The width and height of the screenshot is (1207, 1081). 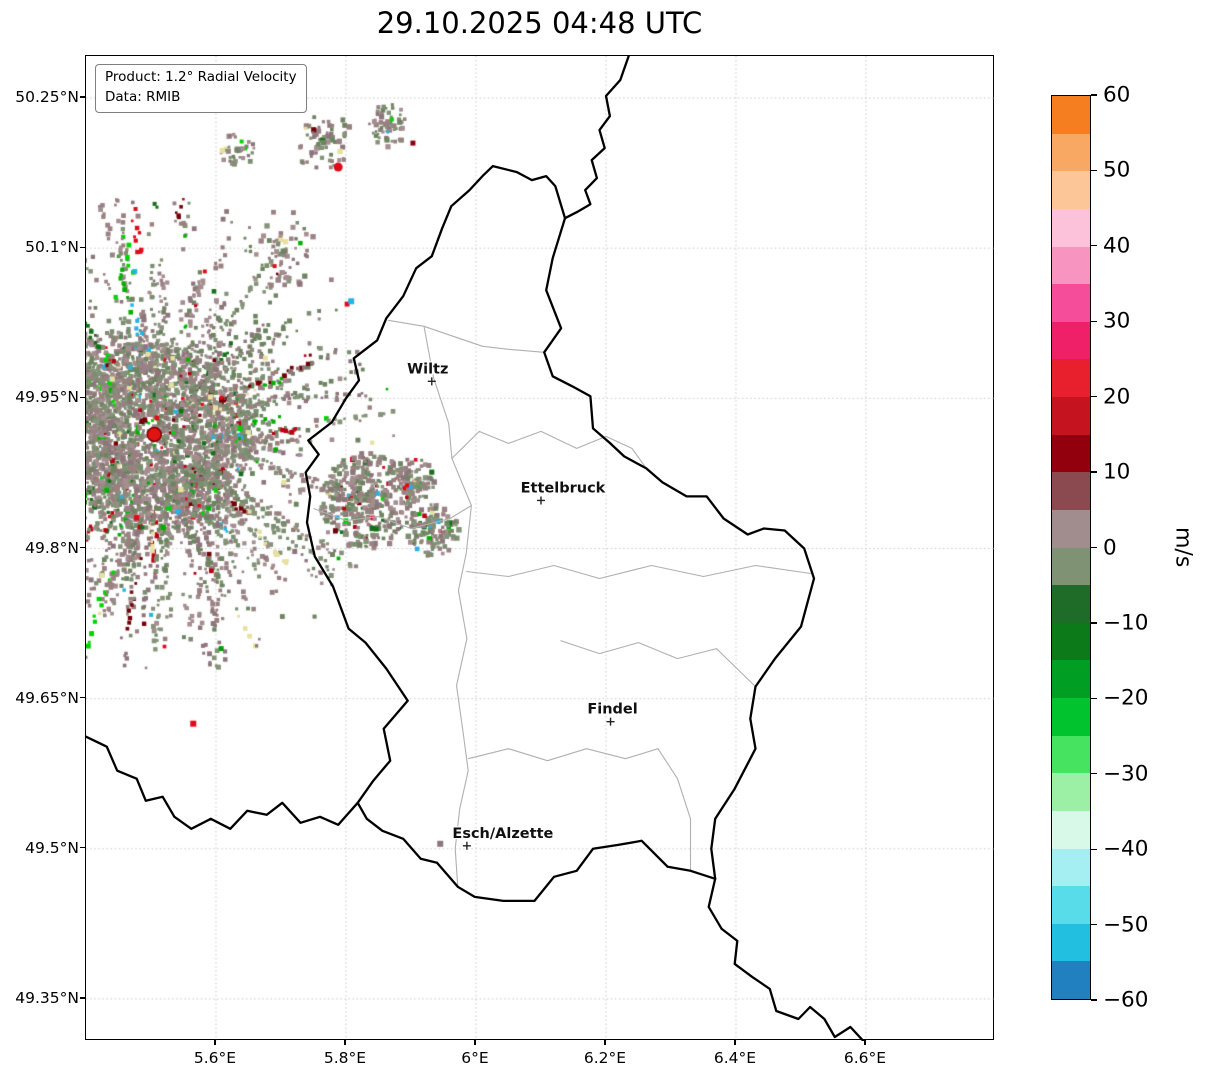 What do you see at coordinates (1183, 547) in the screenshot?
I see `colorbar-unit-label: m/s` at bounding box center [1183, 547].